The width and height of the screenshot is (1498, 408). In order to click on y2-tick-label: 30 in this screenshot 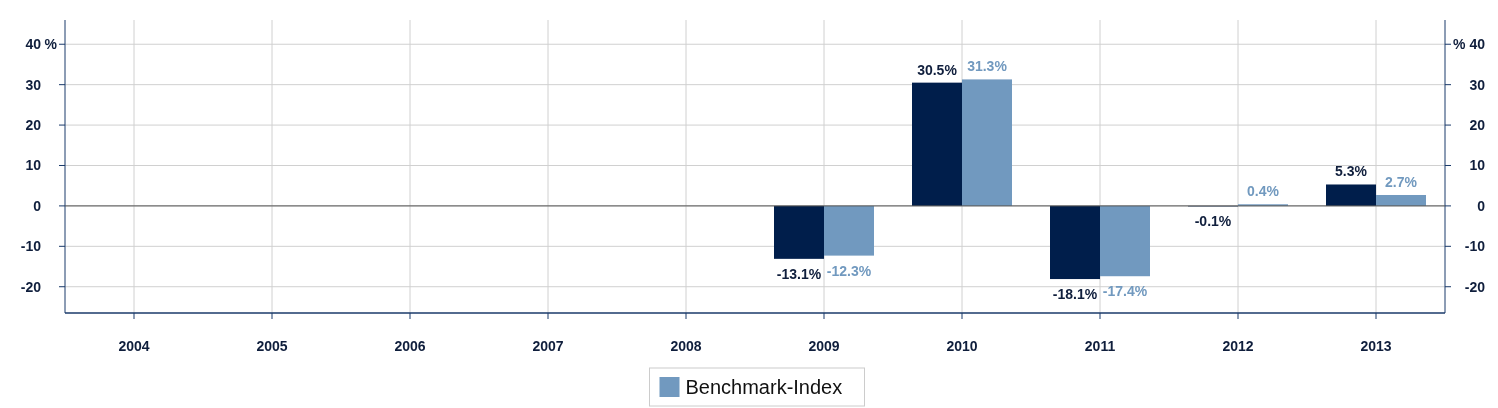, I will do `click(1477, 84)`.